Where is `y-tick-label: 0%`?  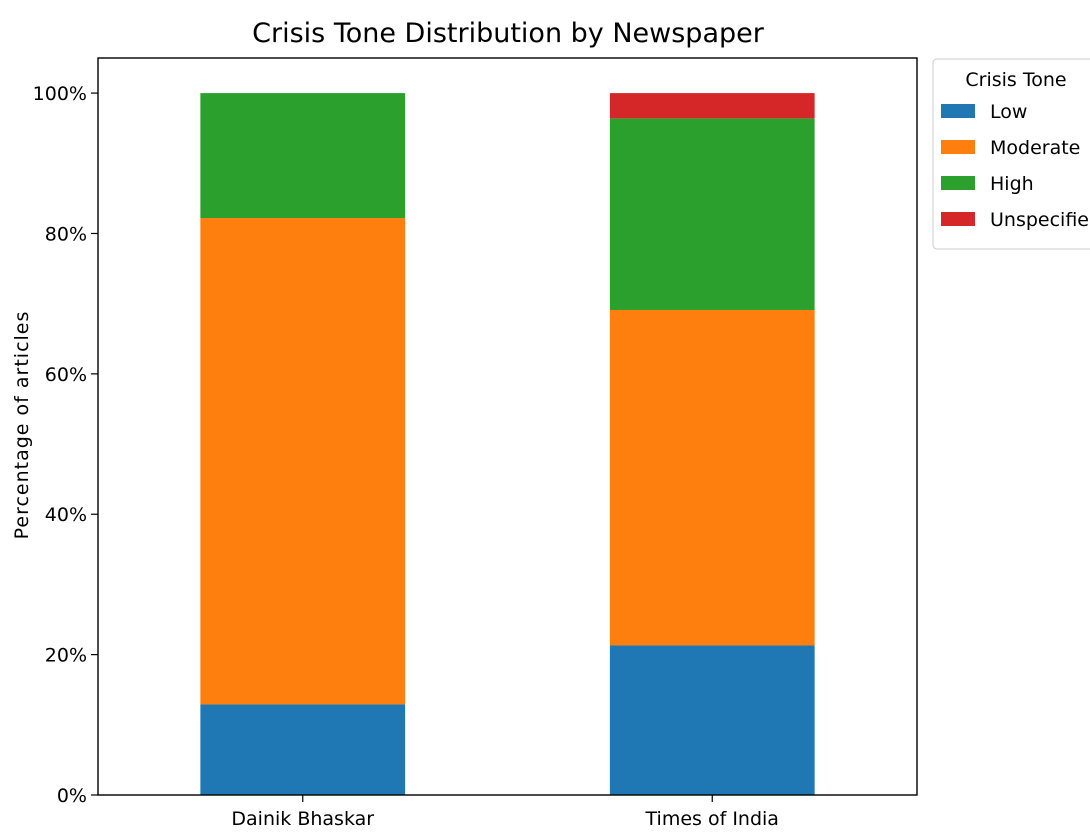 y-tick-label: 0% is located at coordinates (72, 796).